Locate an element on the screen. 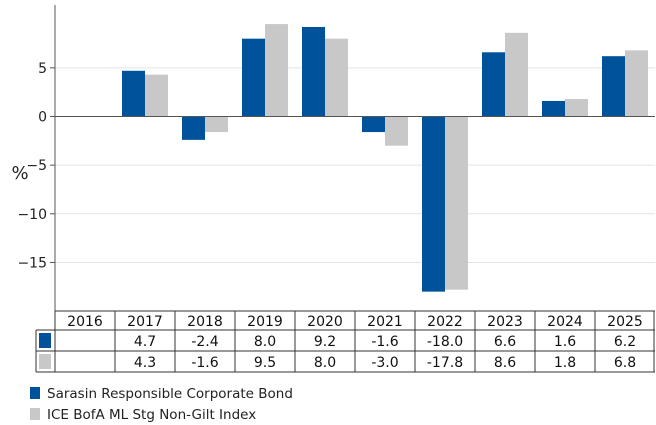 Image resolution: width=656 pixels, height=425 pixels. bar-1-2024 is located at coordinates (576, 107).